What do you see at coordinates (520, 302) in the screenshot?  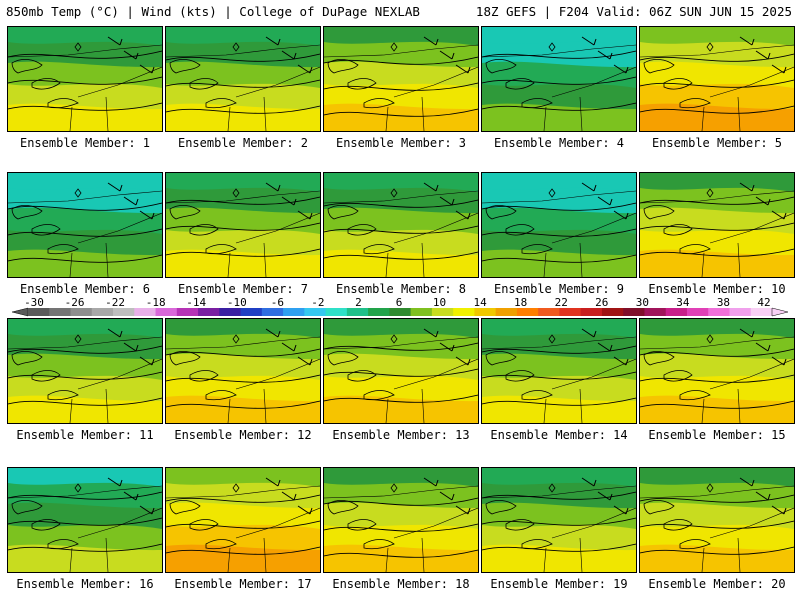 I see `colorbar-tick-label: 18` at bounding box center [520, 302].